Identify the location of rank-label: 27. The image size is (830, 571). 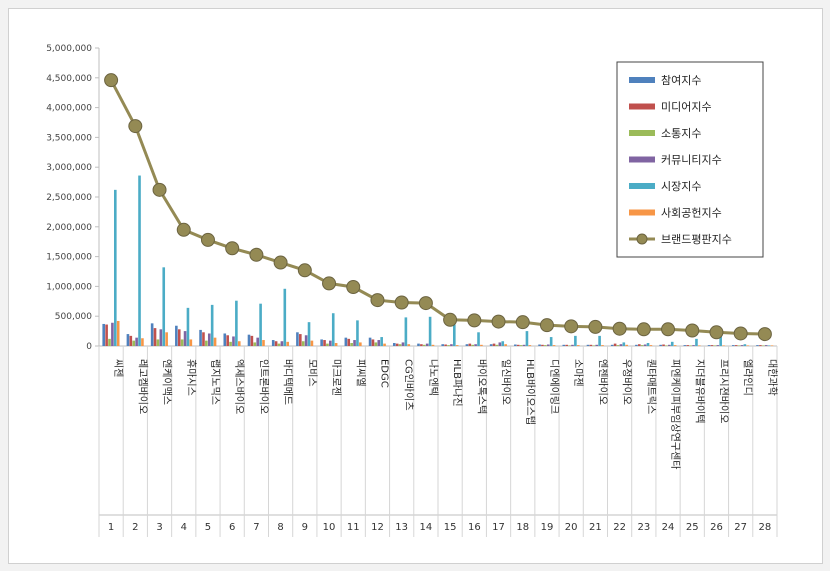
(740, 527).